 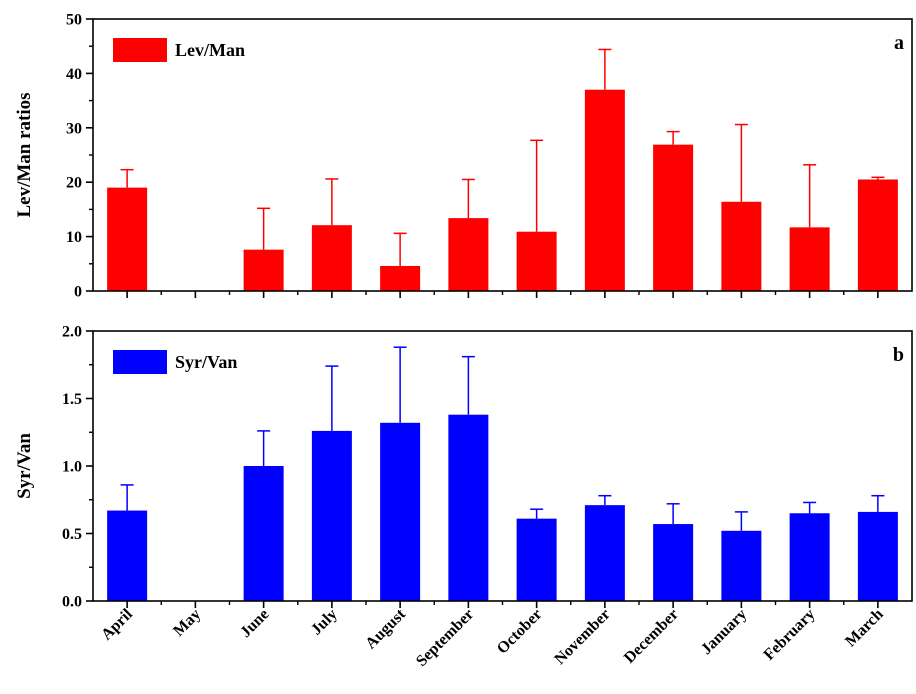 What do you see at coordinates (864, 628) in the screenshot?
I see `month-label-march: March` at bounding box center [864, 628].